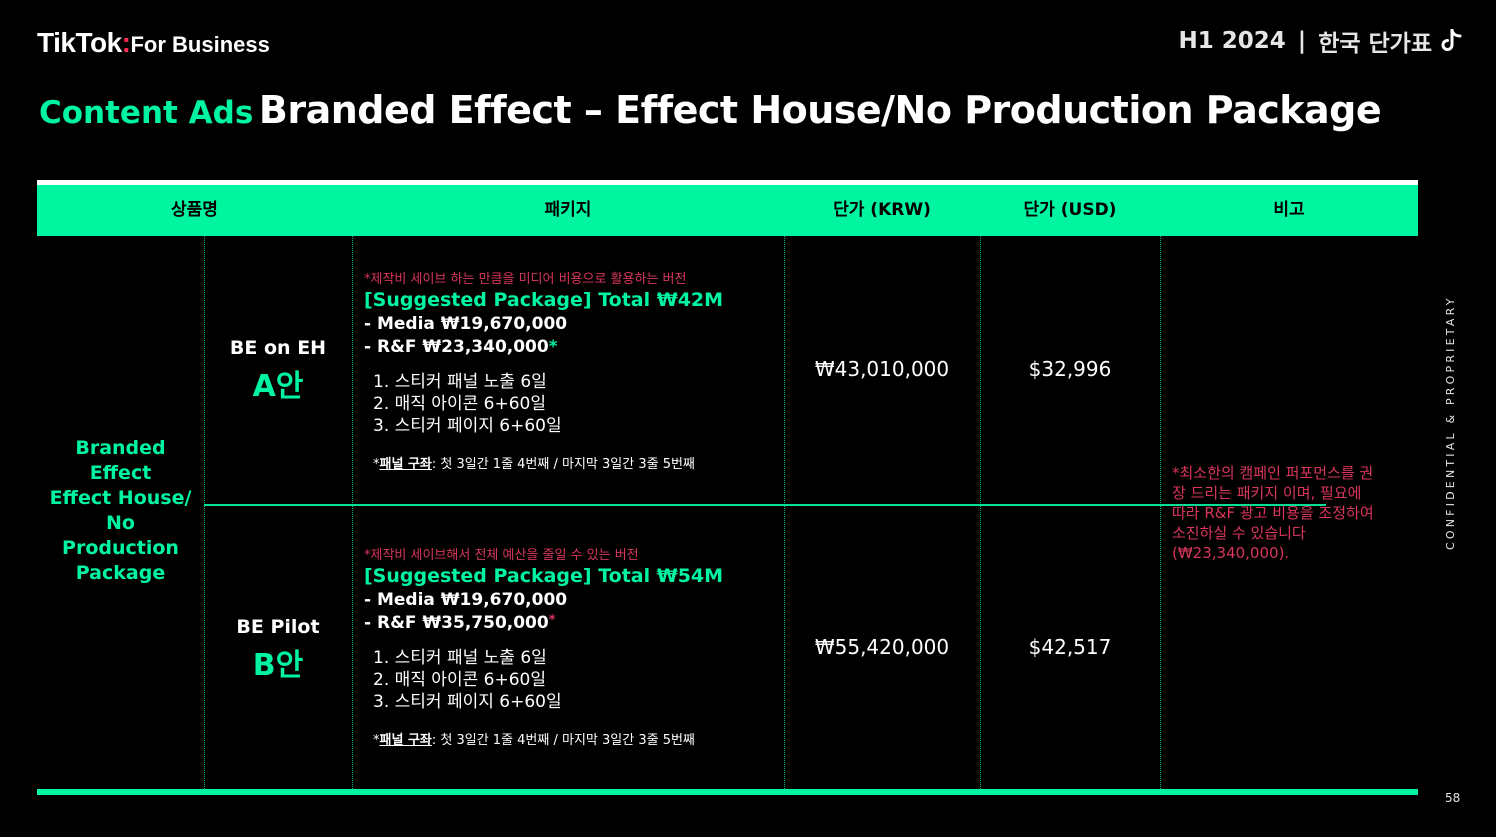  What do you see at coordinates (194, 210) in the screenshot?
I see `header-product-name: 상품명` at bounding box center [194, 210].